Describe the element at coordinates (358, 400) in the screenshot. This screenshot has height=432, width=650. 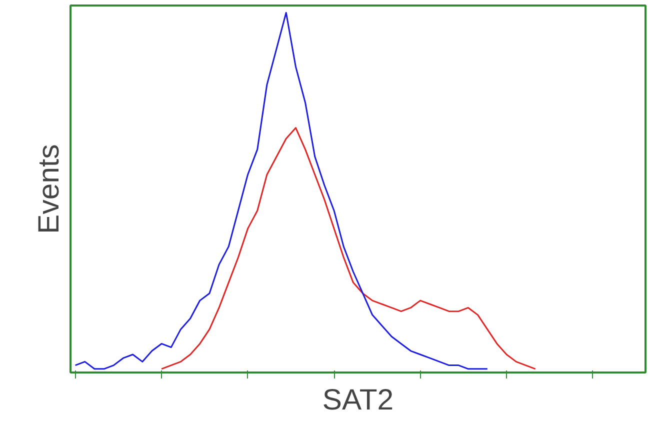
I see `x-axis-title: SAT2` at that location.